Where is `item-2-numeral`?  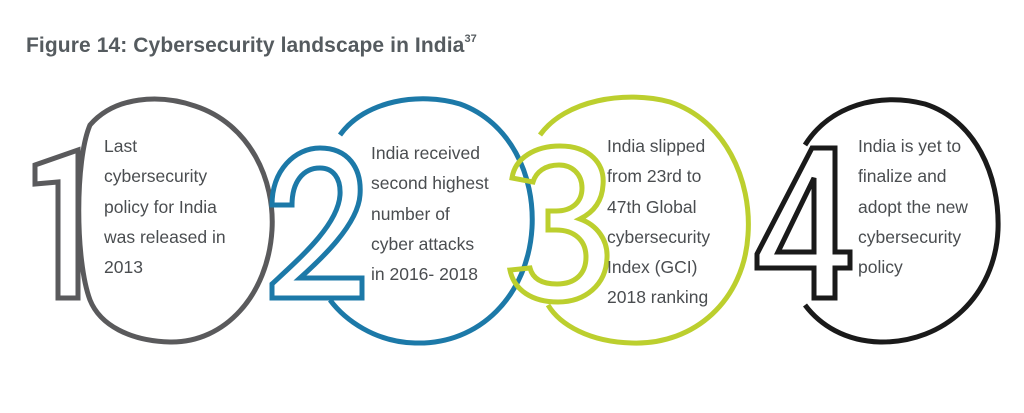 item-2-numeral is located at coordinates (317, 223).